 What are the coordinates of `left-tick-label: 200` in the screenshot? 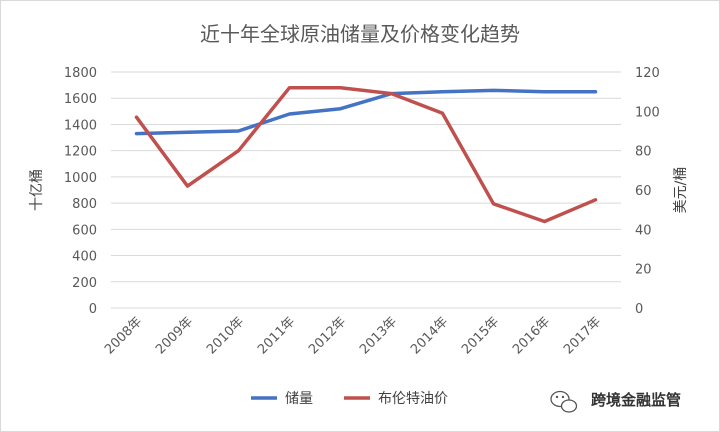 It's located at (84, 283).